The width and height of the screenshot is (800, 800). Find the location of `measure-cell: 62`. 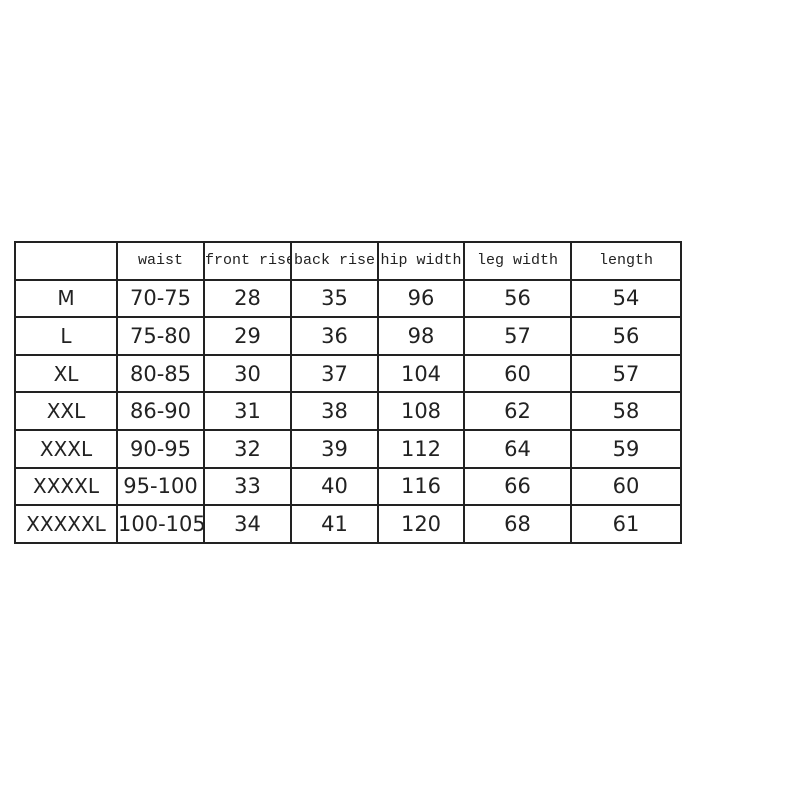

measure-cell: 62 is located at coordinates (517, 411).